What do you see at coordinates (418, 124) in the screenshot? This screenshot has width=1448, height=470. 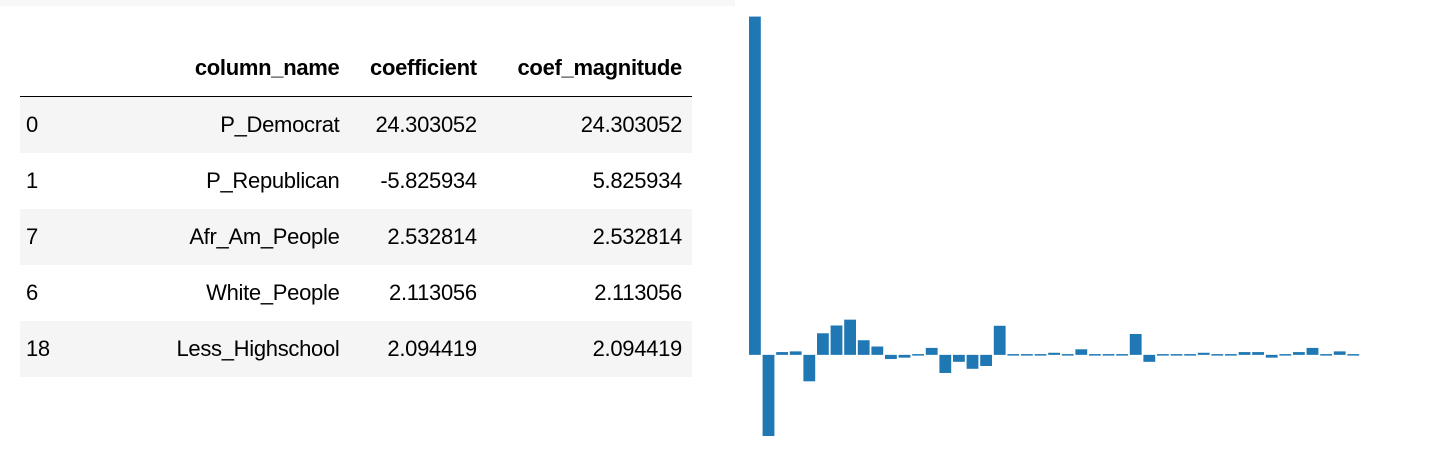 I see `cell-coefficient: 24.303052` at bounding box center [418, 124].